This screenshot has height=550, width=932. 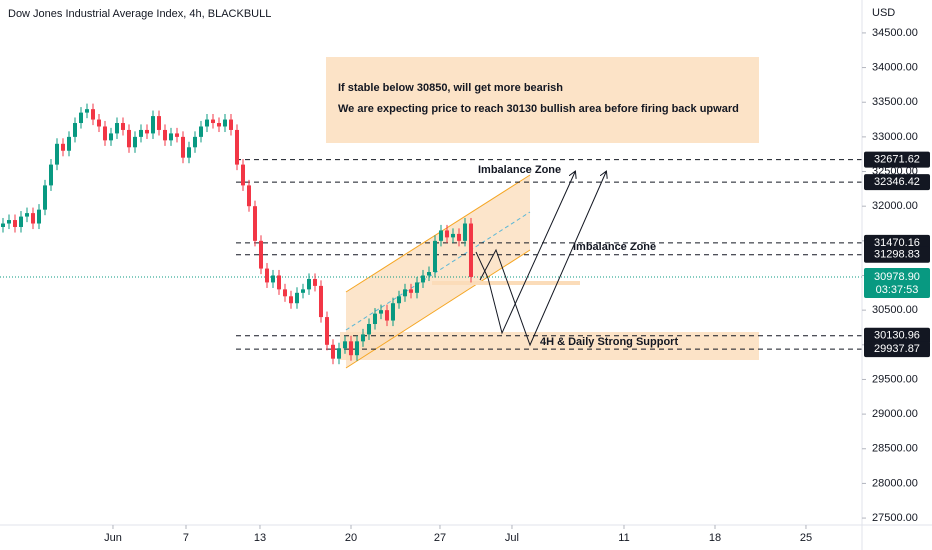 What do you see at coordinates (525, 253) in the screenshot?
I see `arrow-path` at bounding box center [525, 253].